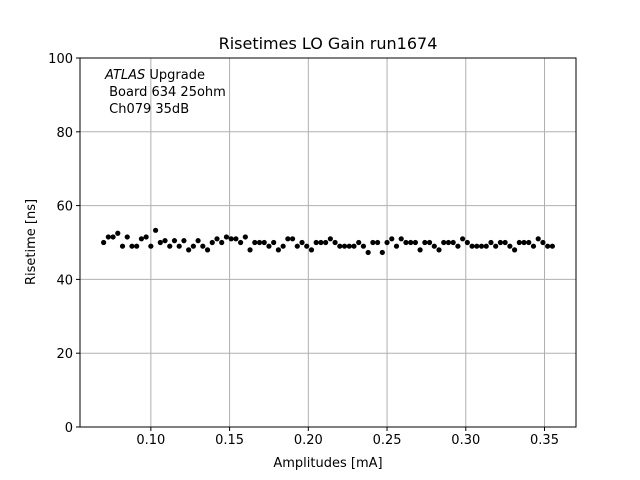 This screenshot has width=640, height=480. Describe the element at coordinates (60, 59) in the screenshot. I see `y-tick-label: 100` at that location.